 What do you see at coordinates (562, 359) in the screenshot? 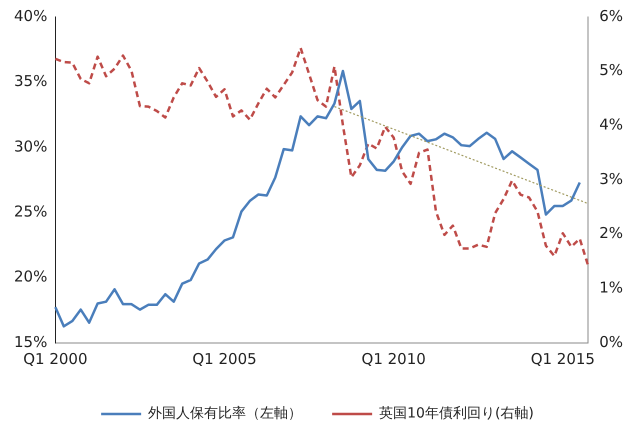
I see `x-tick-label: Q1 2015` at bounding box center [562, 359].